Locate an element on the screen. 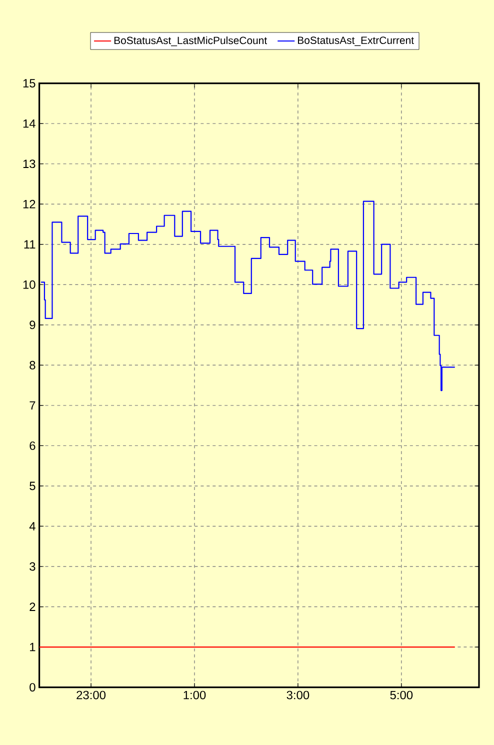 The height and width of the screenshot is (745, 494). legend-label: BoStatusAst_LastMicPulseCount is located at coordinates (191, 41).